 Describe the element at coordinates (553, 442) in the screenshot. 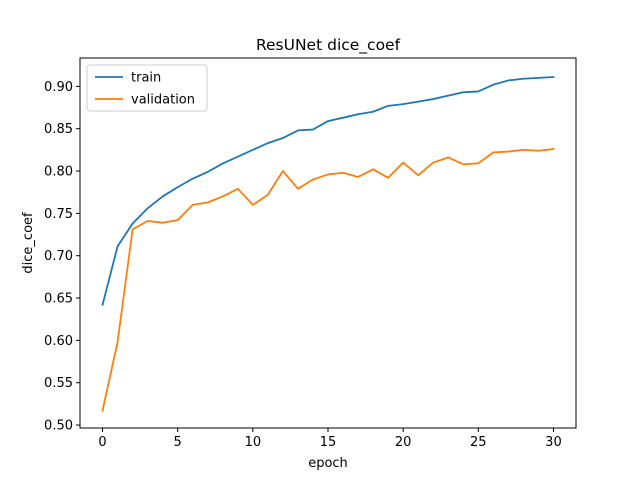

I see `x-tick-label: 30` at that location.